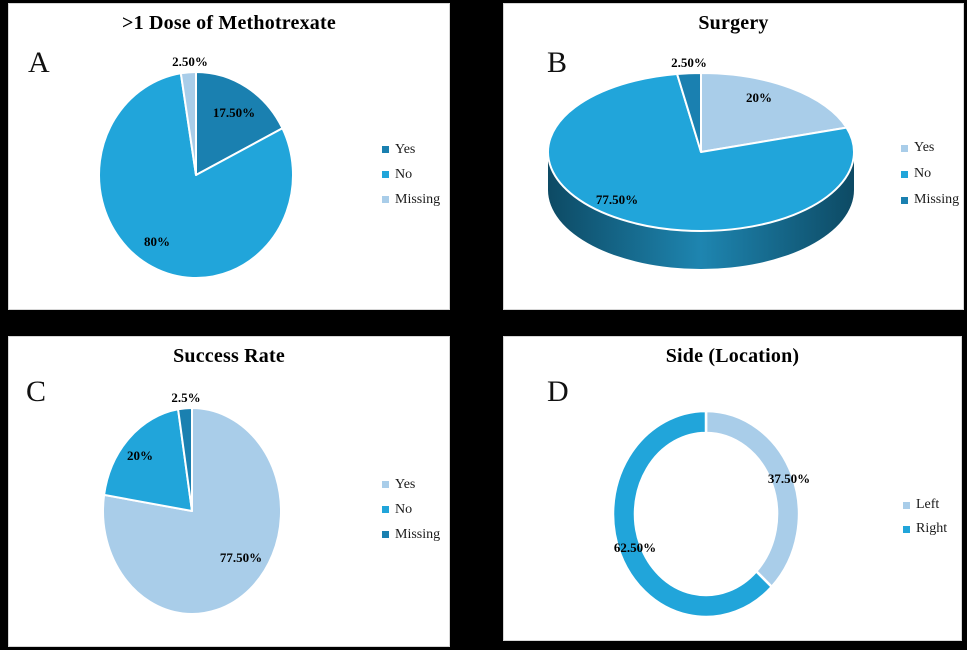 This screenshot has width=967, height=650. Describe the element at coordinates (229, 356) in the screenshot. I see `chart-title: Success Rate` at that location.